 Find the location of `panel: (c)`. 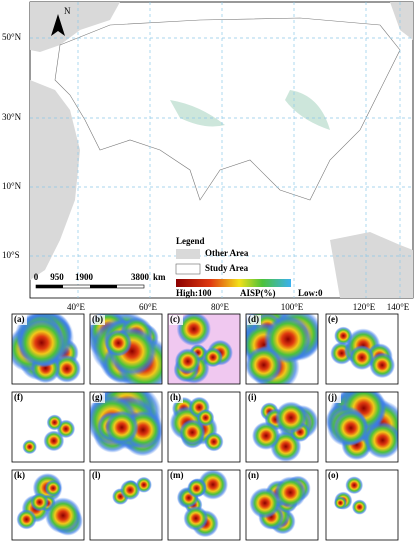

panel: (c) is located at coordinates (204, 349).